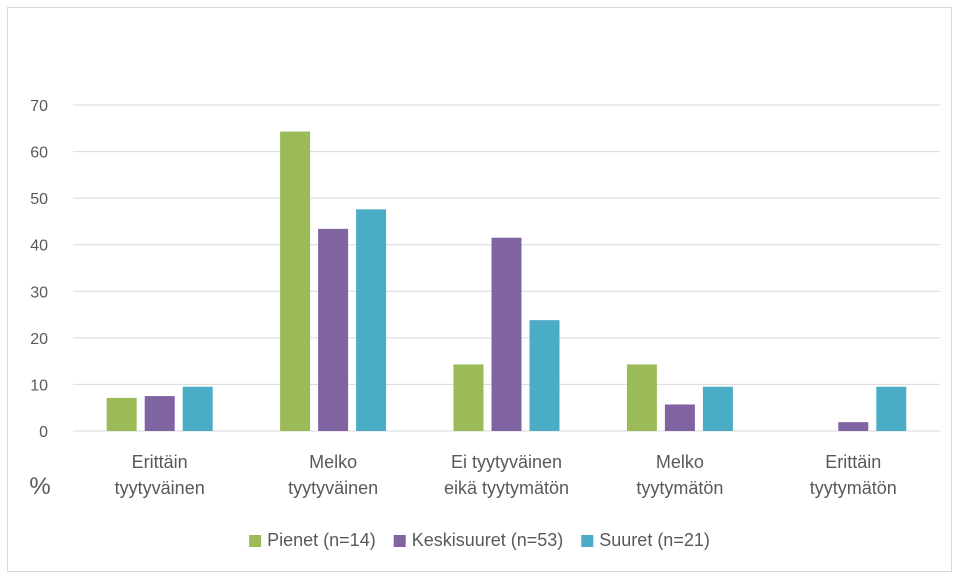 The image size is (959, 579). I want to click on y-tick-label: 50, so click(39, 199).